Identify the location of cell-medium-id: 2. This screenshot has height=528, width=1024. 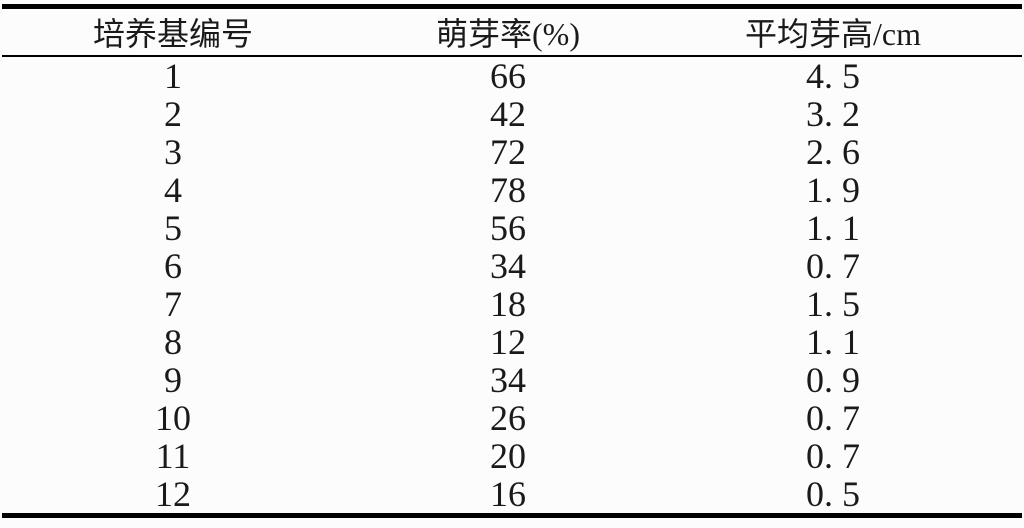
(173, 114).